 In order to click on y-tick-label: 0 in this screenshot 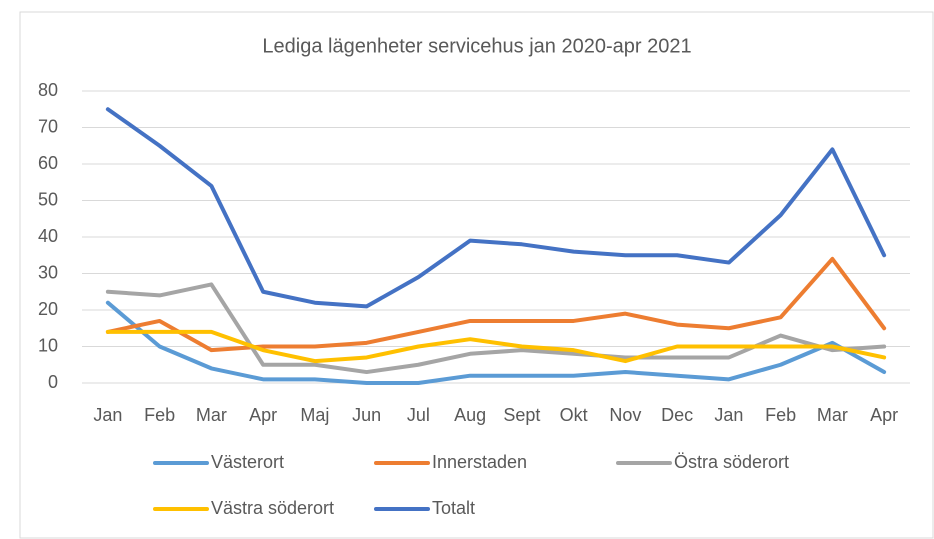, I will do `click(53, 382)`.